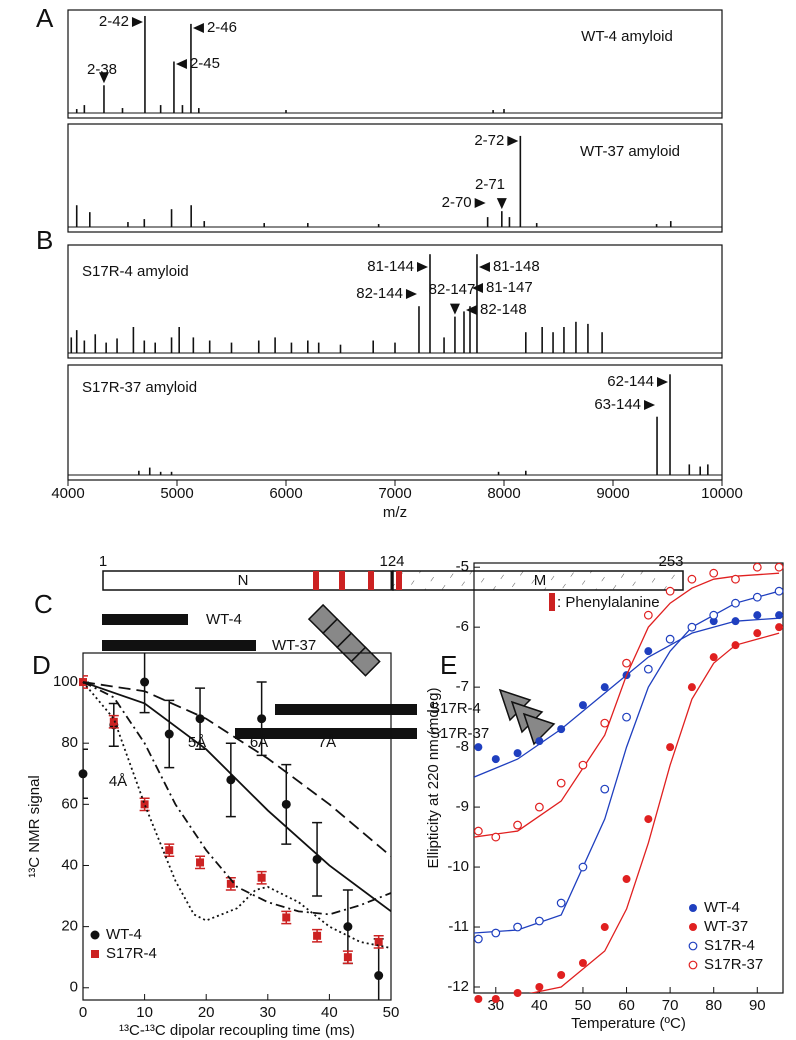  What do you see at coordinates (69, 864) in the screenshot?
I see `y-tick-label: 40` at bounding box center [69, 864].